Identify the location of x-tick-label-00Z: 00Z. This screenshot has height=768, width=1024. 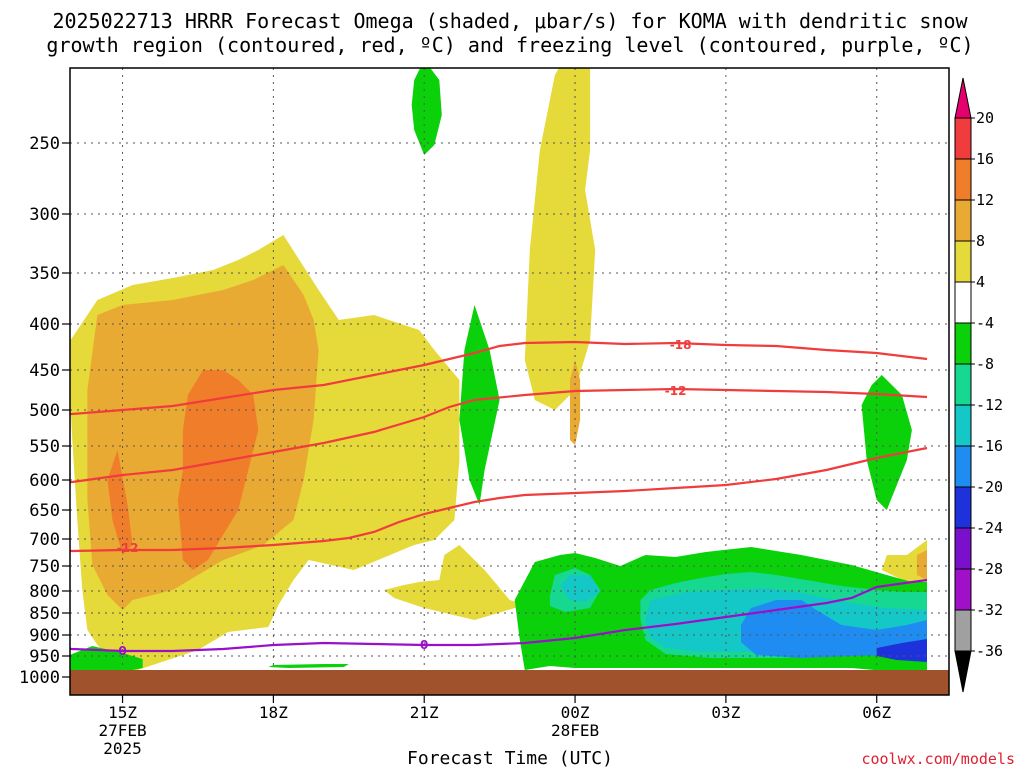
(575, 712).